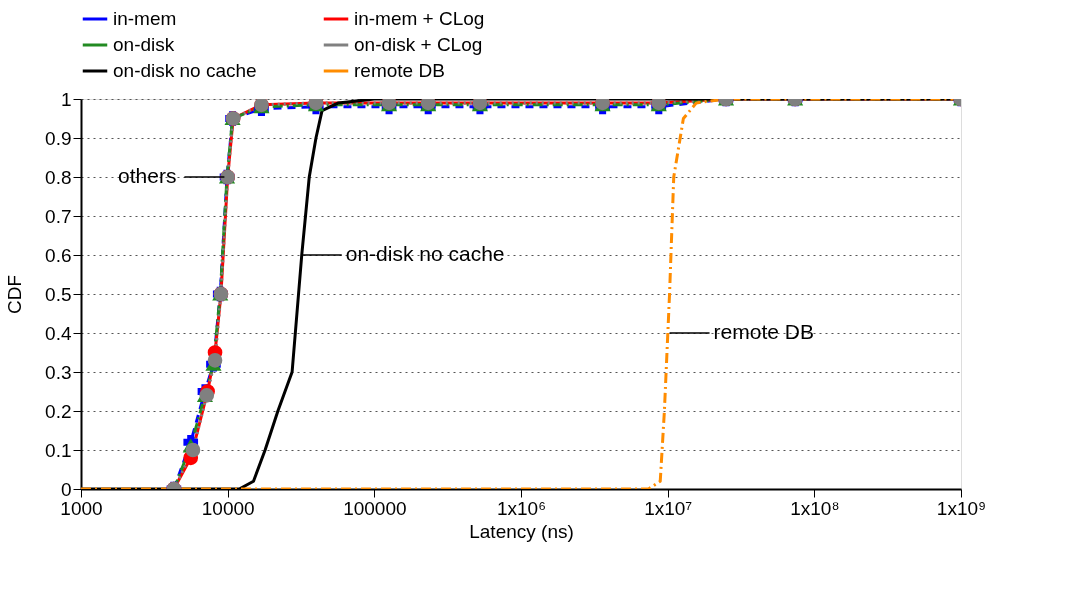 The width and height of the screenshot is (1073, 605). I want to click on annotation: remote DB, so click(763, 331).